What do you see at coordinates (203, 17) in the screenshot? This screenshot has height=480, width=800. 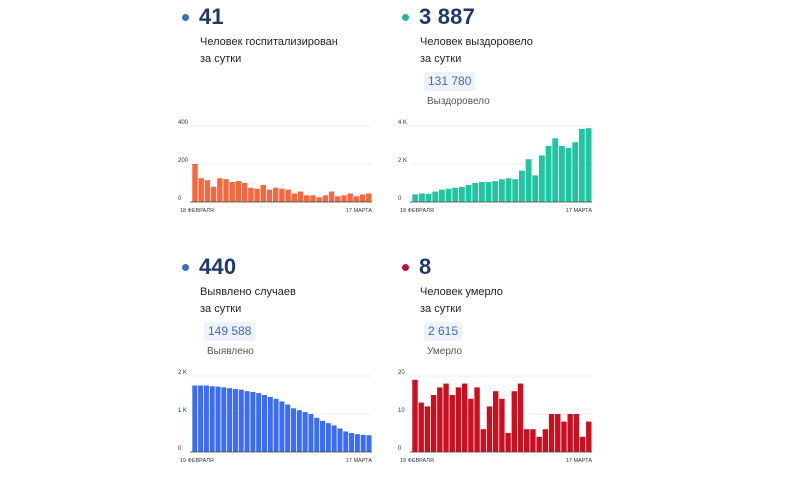 I see `card-header: 41` at bounding box center [203, 17].